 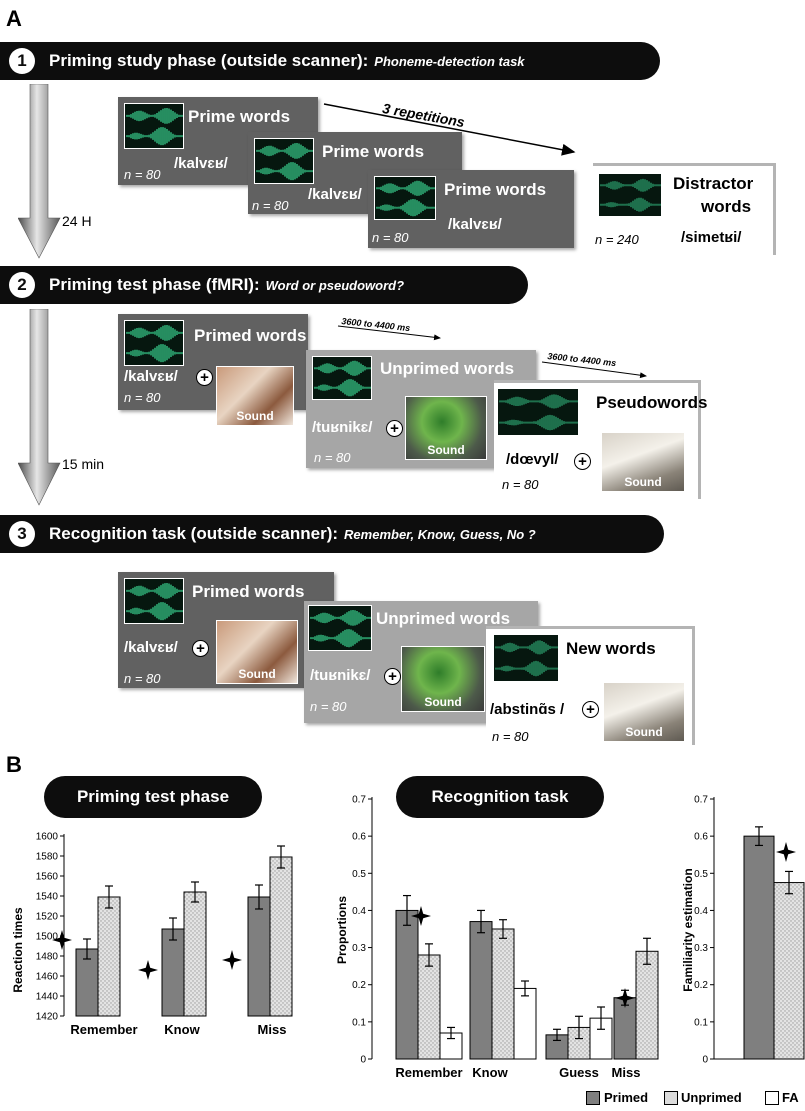 I want to click on test-card-word: /dœvyl/, so click(x=532, y=459).